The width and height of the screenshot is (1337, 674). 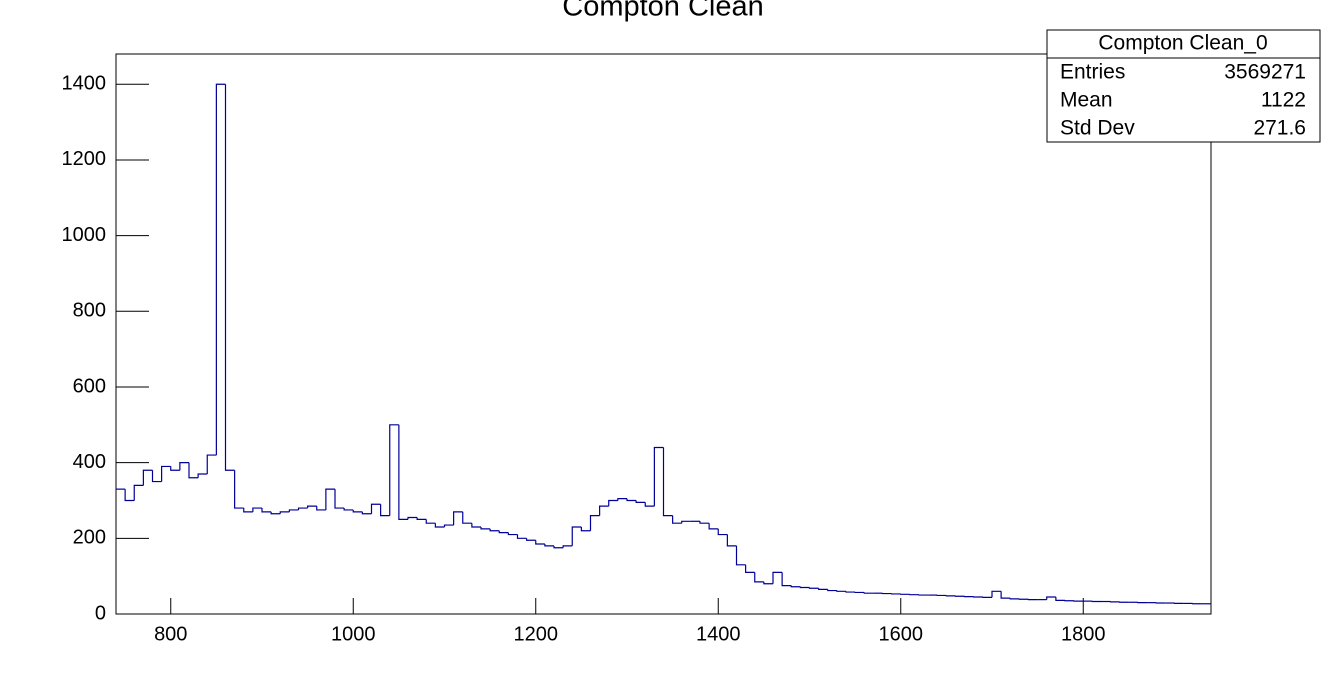 What do you see at coordinates (1265, 72) in the screenshot?
I see `stats-value: 3569271` at bounding box center [1265, 72].